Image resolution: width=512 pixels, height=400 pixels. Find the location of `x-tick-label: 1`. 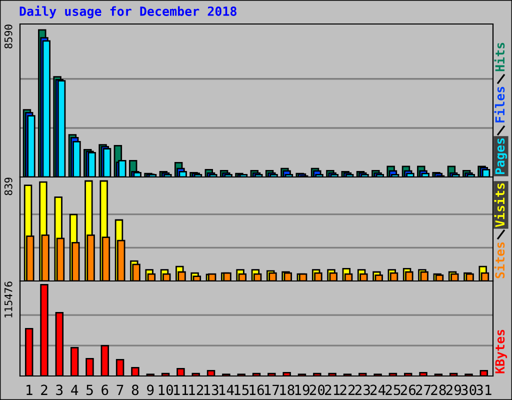

x-tick-label: 1 is located at coordinates (29, 389).